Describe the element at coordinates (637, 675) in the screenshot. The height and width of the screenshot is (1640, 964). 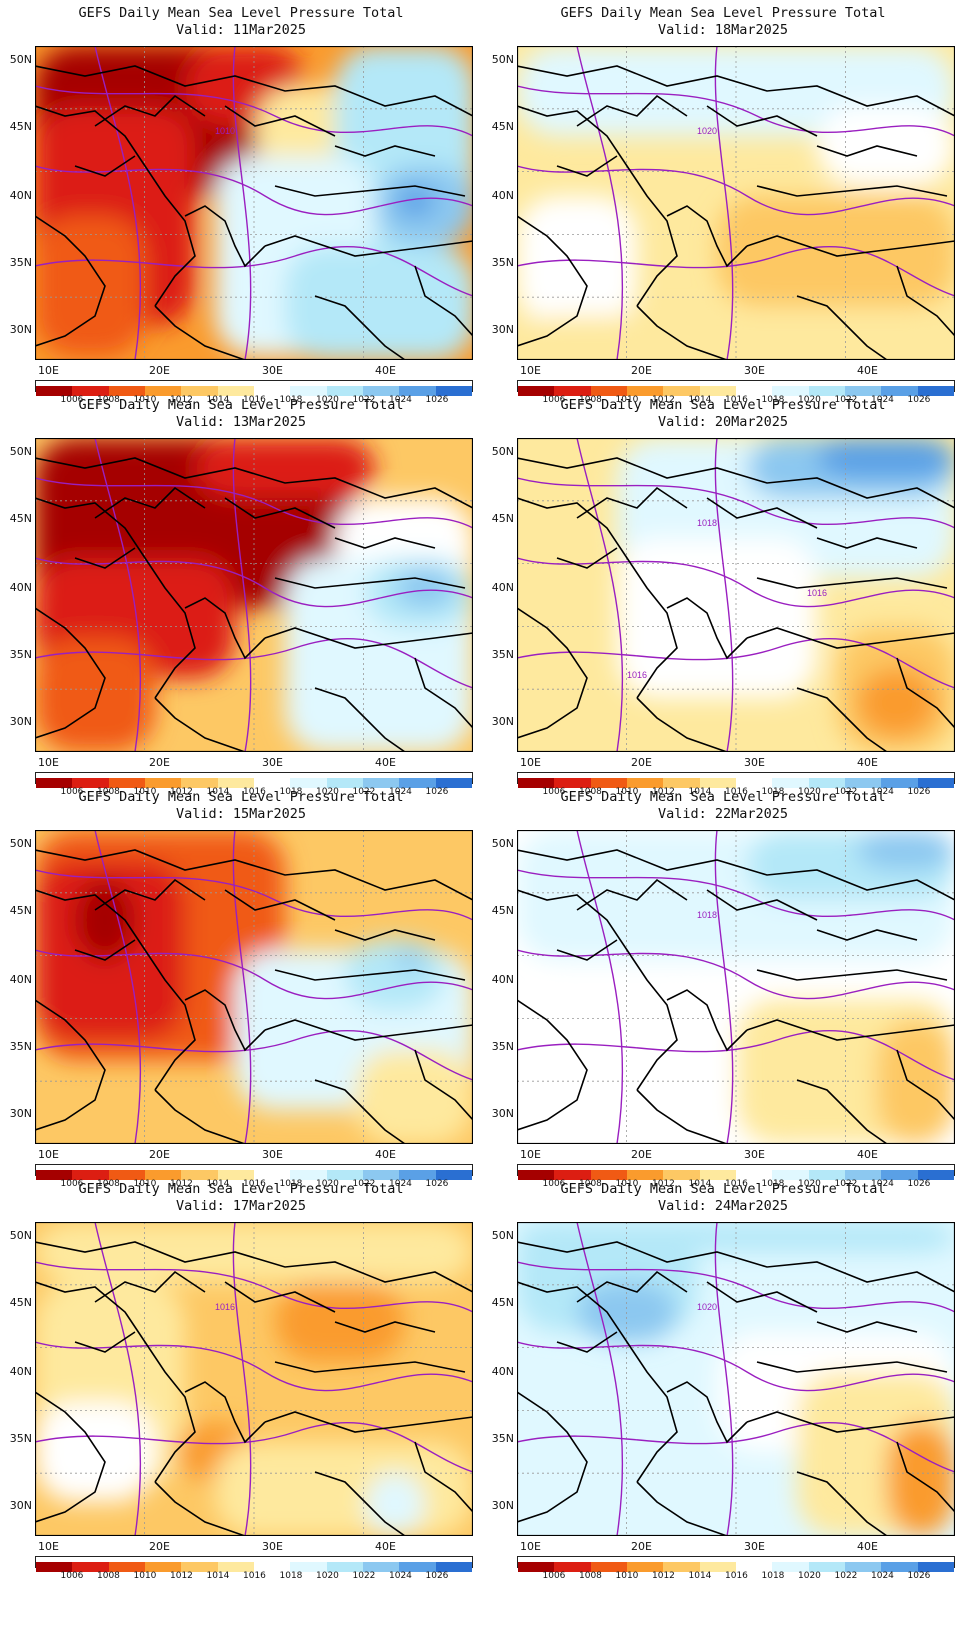
I see `contour-label: 1016` at that location.